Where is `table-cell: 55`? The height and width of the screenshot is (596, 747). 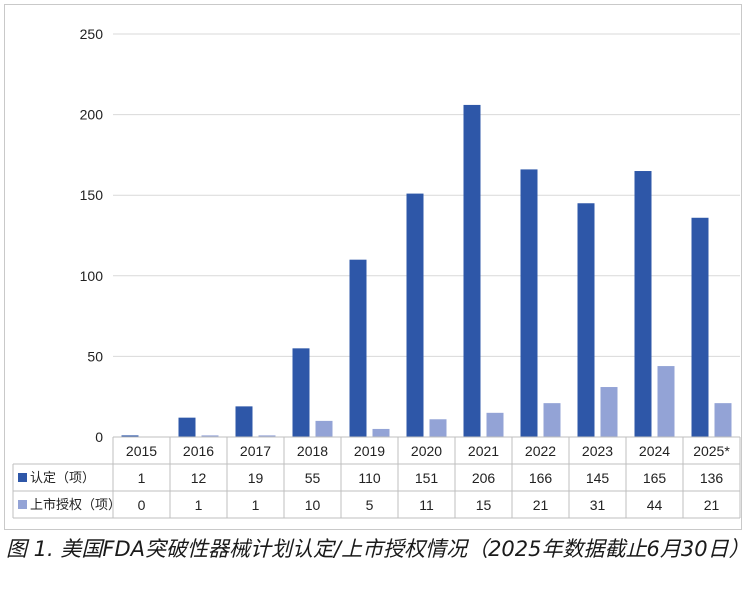
table-cell: 55 is located at coordinates (313, 478).